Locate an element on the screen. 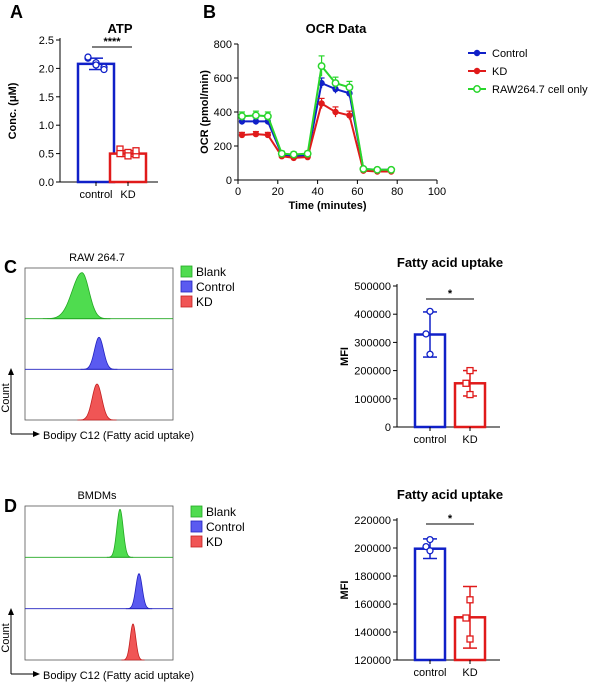  y-tick-label: 120000 is located at coordinates (372, 661).